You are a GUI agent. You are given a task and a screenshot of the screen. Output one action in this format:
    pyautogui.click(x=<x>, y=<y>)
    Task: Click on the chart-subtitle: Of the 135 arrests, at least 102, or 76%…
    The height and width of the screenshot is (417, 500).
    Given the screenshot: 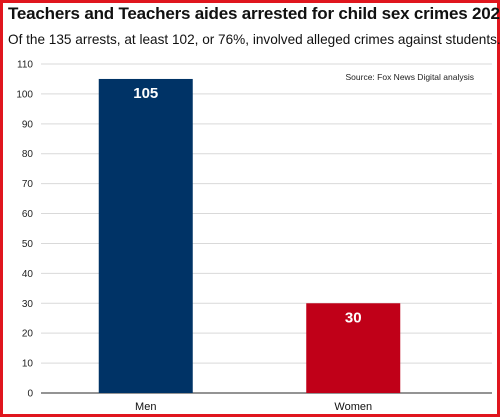 What is the action you would take?
    pyautogui.click(x=254, y=39)
    